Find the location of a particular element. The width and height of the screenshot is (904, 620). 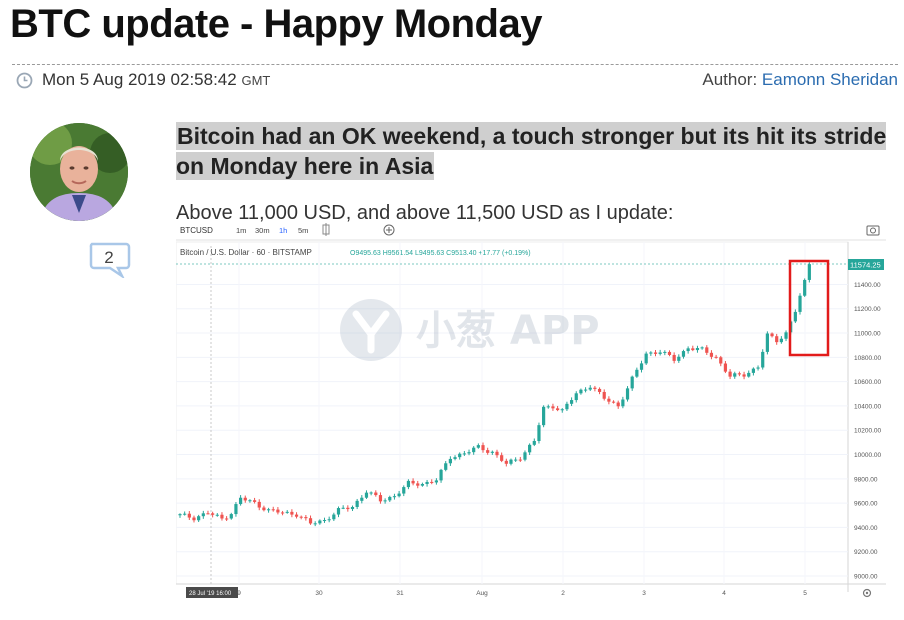

last-price-label: 11574.25 is located at coordinates (865, 265).